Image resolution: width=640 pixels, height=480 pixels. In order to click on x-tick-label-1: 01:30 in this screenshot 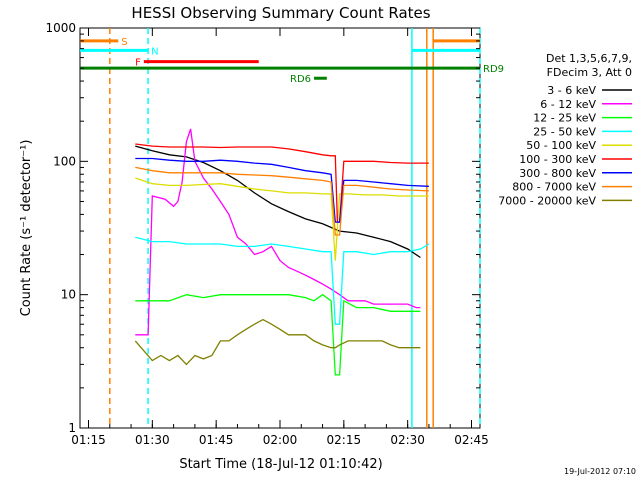, I will do `click(152, 440)`.